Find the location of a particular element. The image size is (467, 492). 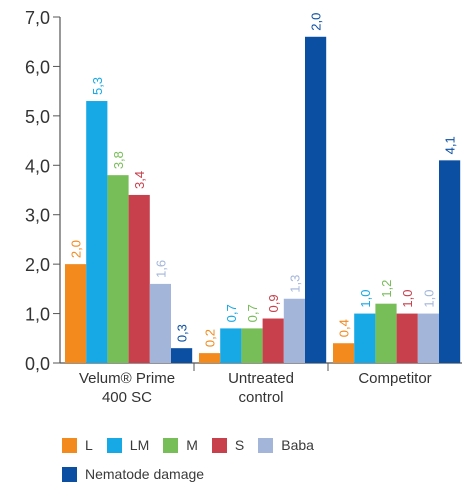

data-label: 5,3 is located at coordinates (97, 86).